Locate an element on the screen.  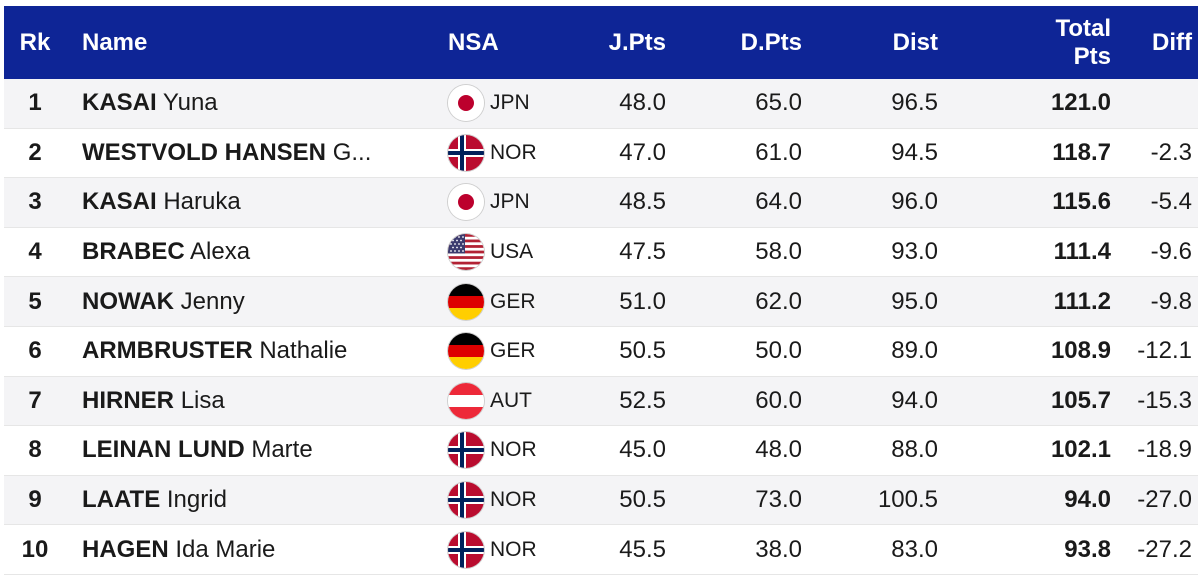
dpts-cell: 38.0 is located at coordinates (778, 549).